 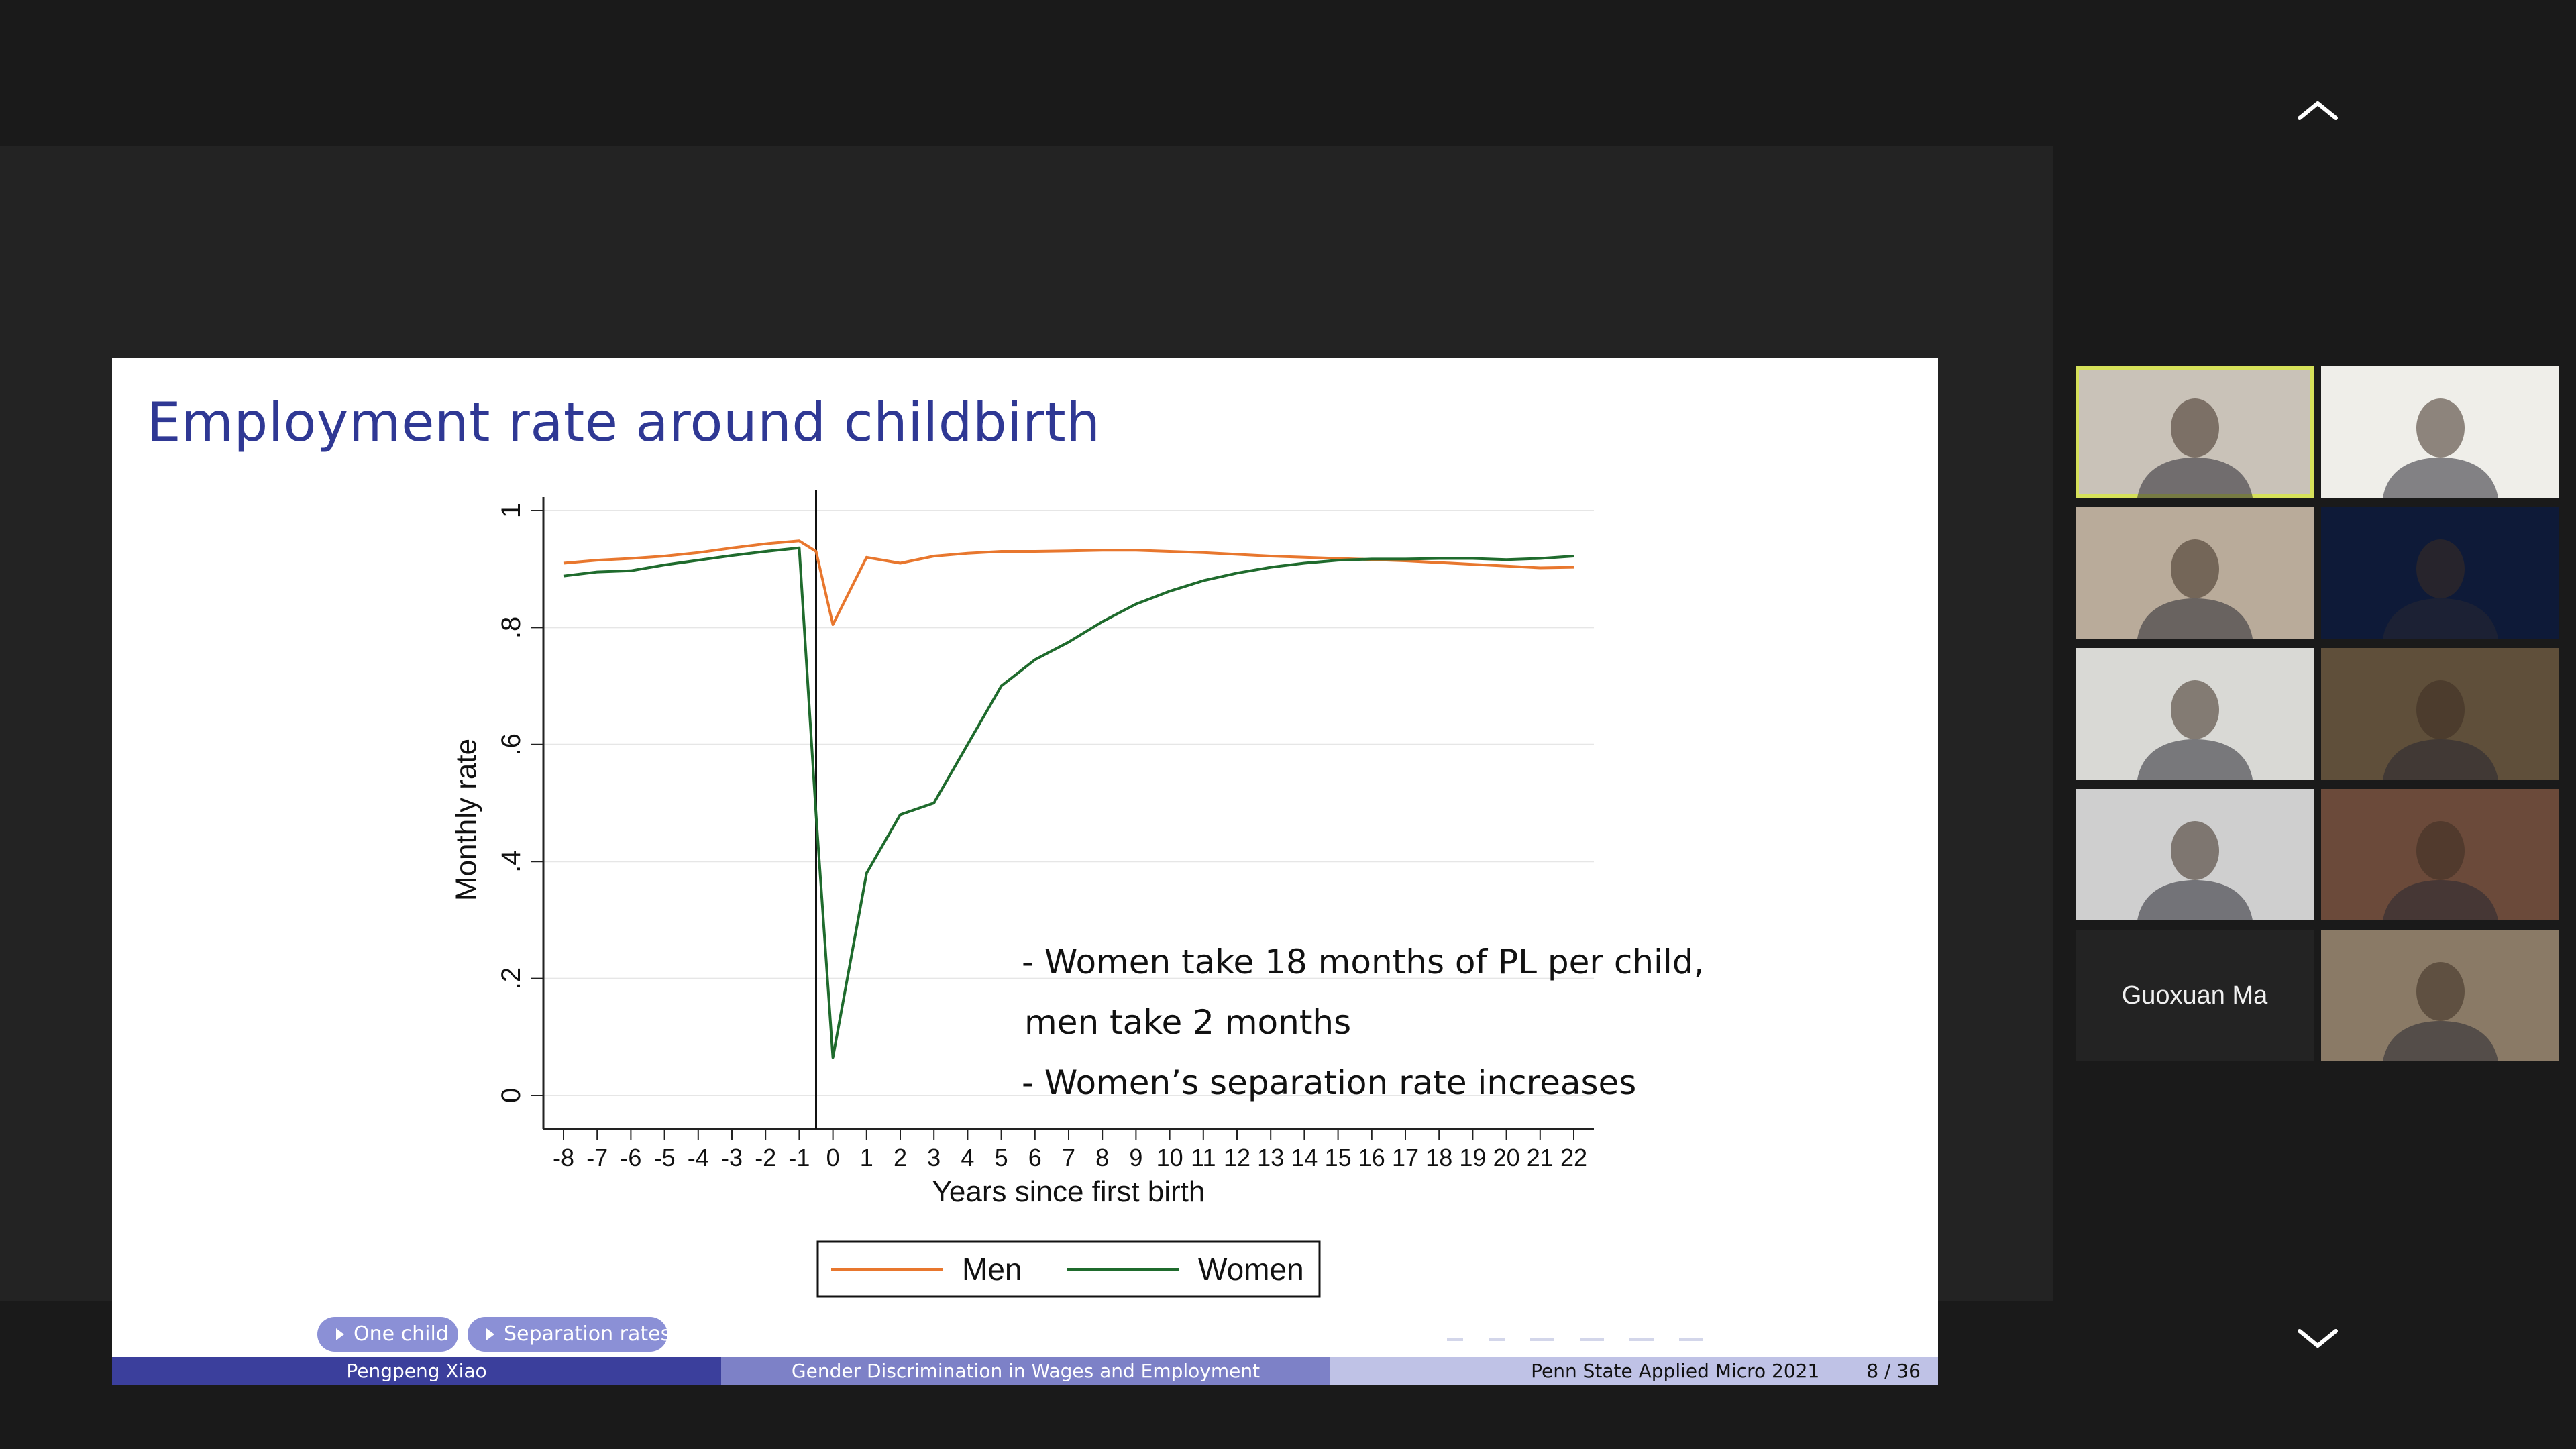 What do you see at coordinates (1203, 1157) in the screenshot?
I see `x-tick-label: 11` at bounding box center [1203, 1157].